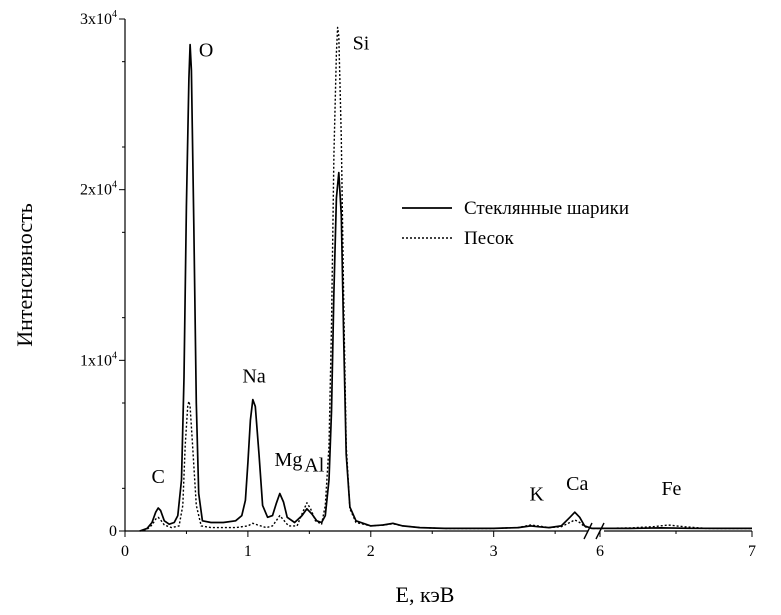 This screenshot has width=781, height=615. What do you see at coordinates (206, 51) in the screenshot?
I see `peak-label: O` at bounding box center [206, 51].